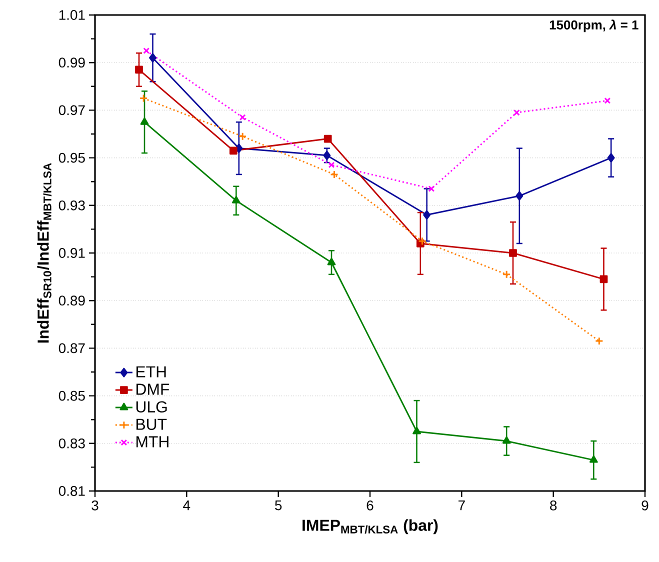  What do you see at coordinates (186, 505) in the screenshot?
I see `x-tick-label: 4` at bounding box center [186, 505].